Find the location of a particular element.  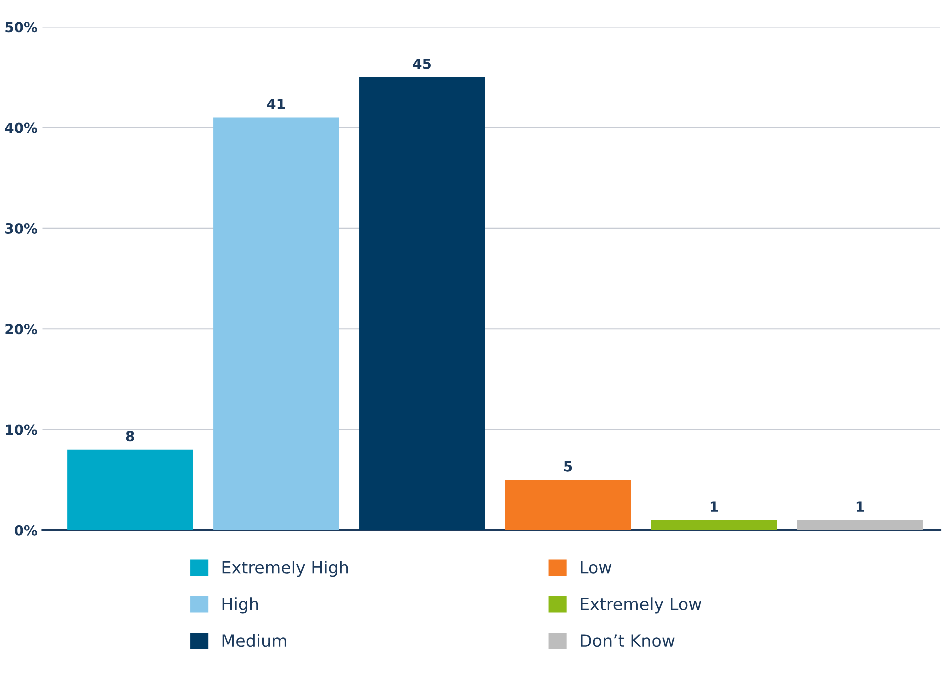

legend-label: High is located at coordinates (240, 606).